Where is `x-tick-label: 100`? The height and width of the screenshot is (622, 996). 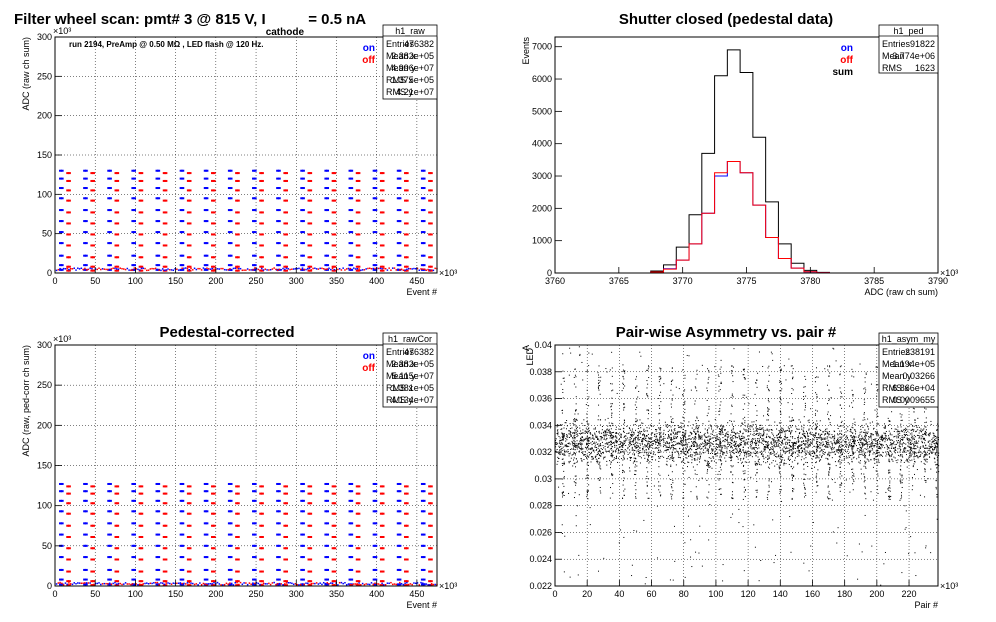
x-tick-label: 100 is located at coordinates (135, 281).